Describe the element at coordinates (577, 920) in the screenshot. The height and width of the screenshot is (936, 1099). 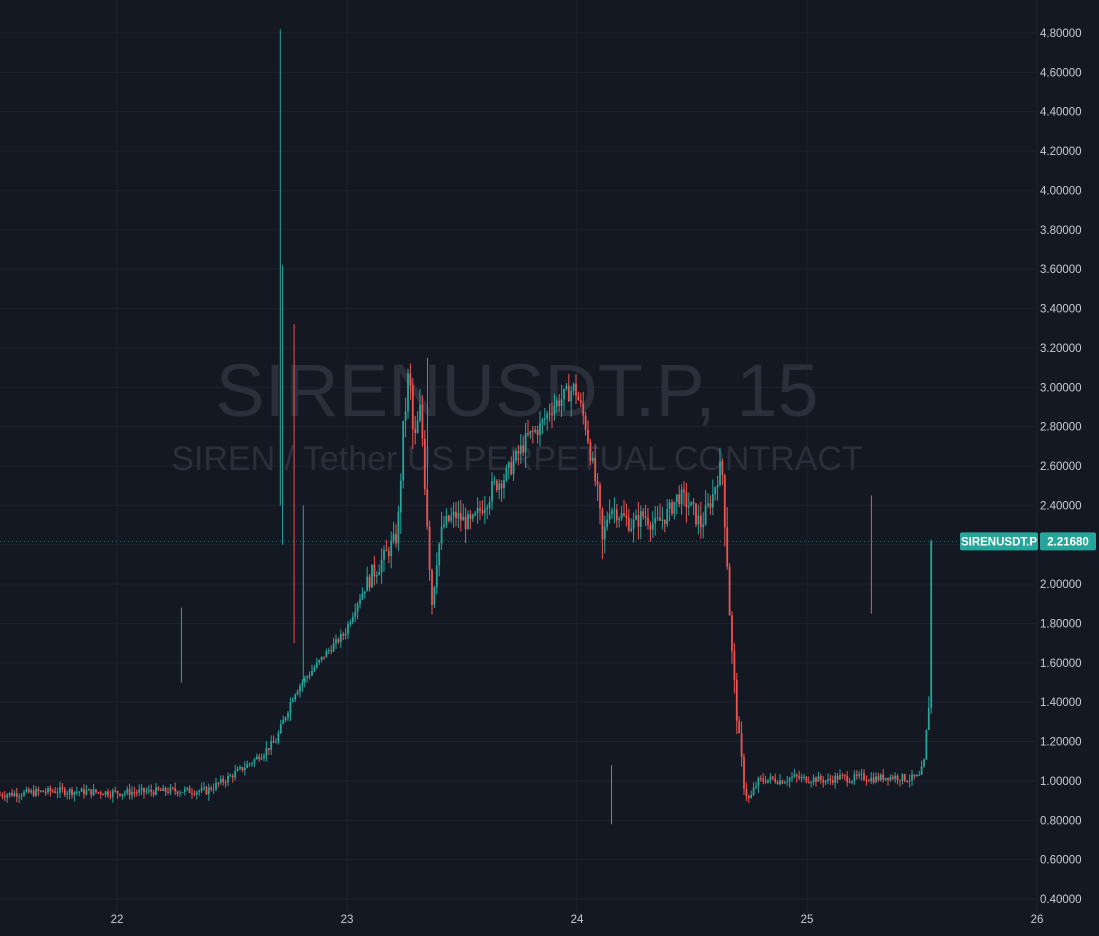
I see `time-axis: 22 23 24 25 26` at that location.